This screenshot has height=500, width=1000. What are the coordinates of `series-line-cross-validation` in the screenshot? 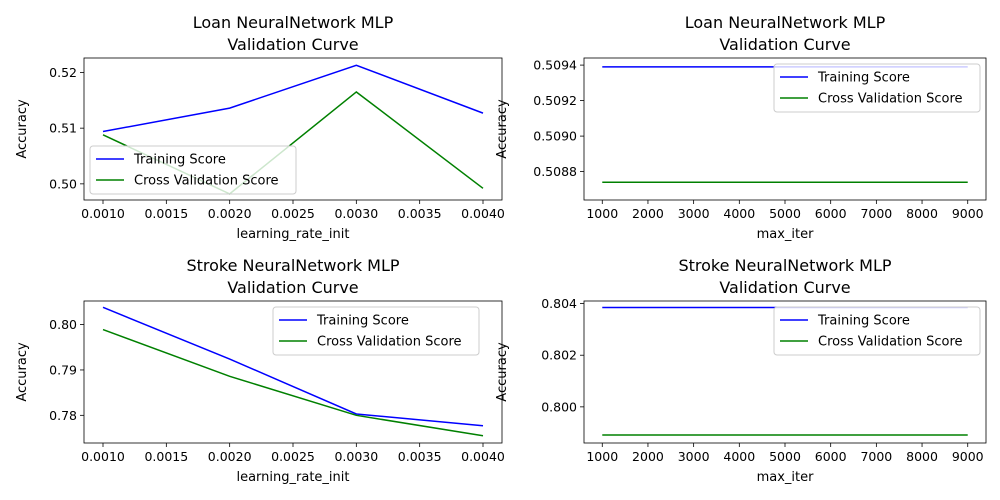 It's located at (293, 382).